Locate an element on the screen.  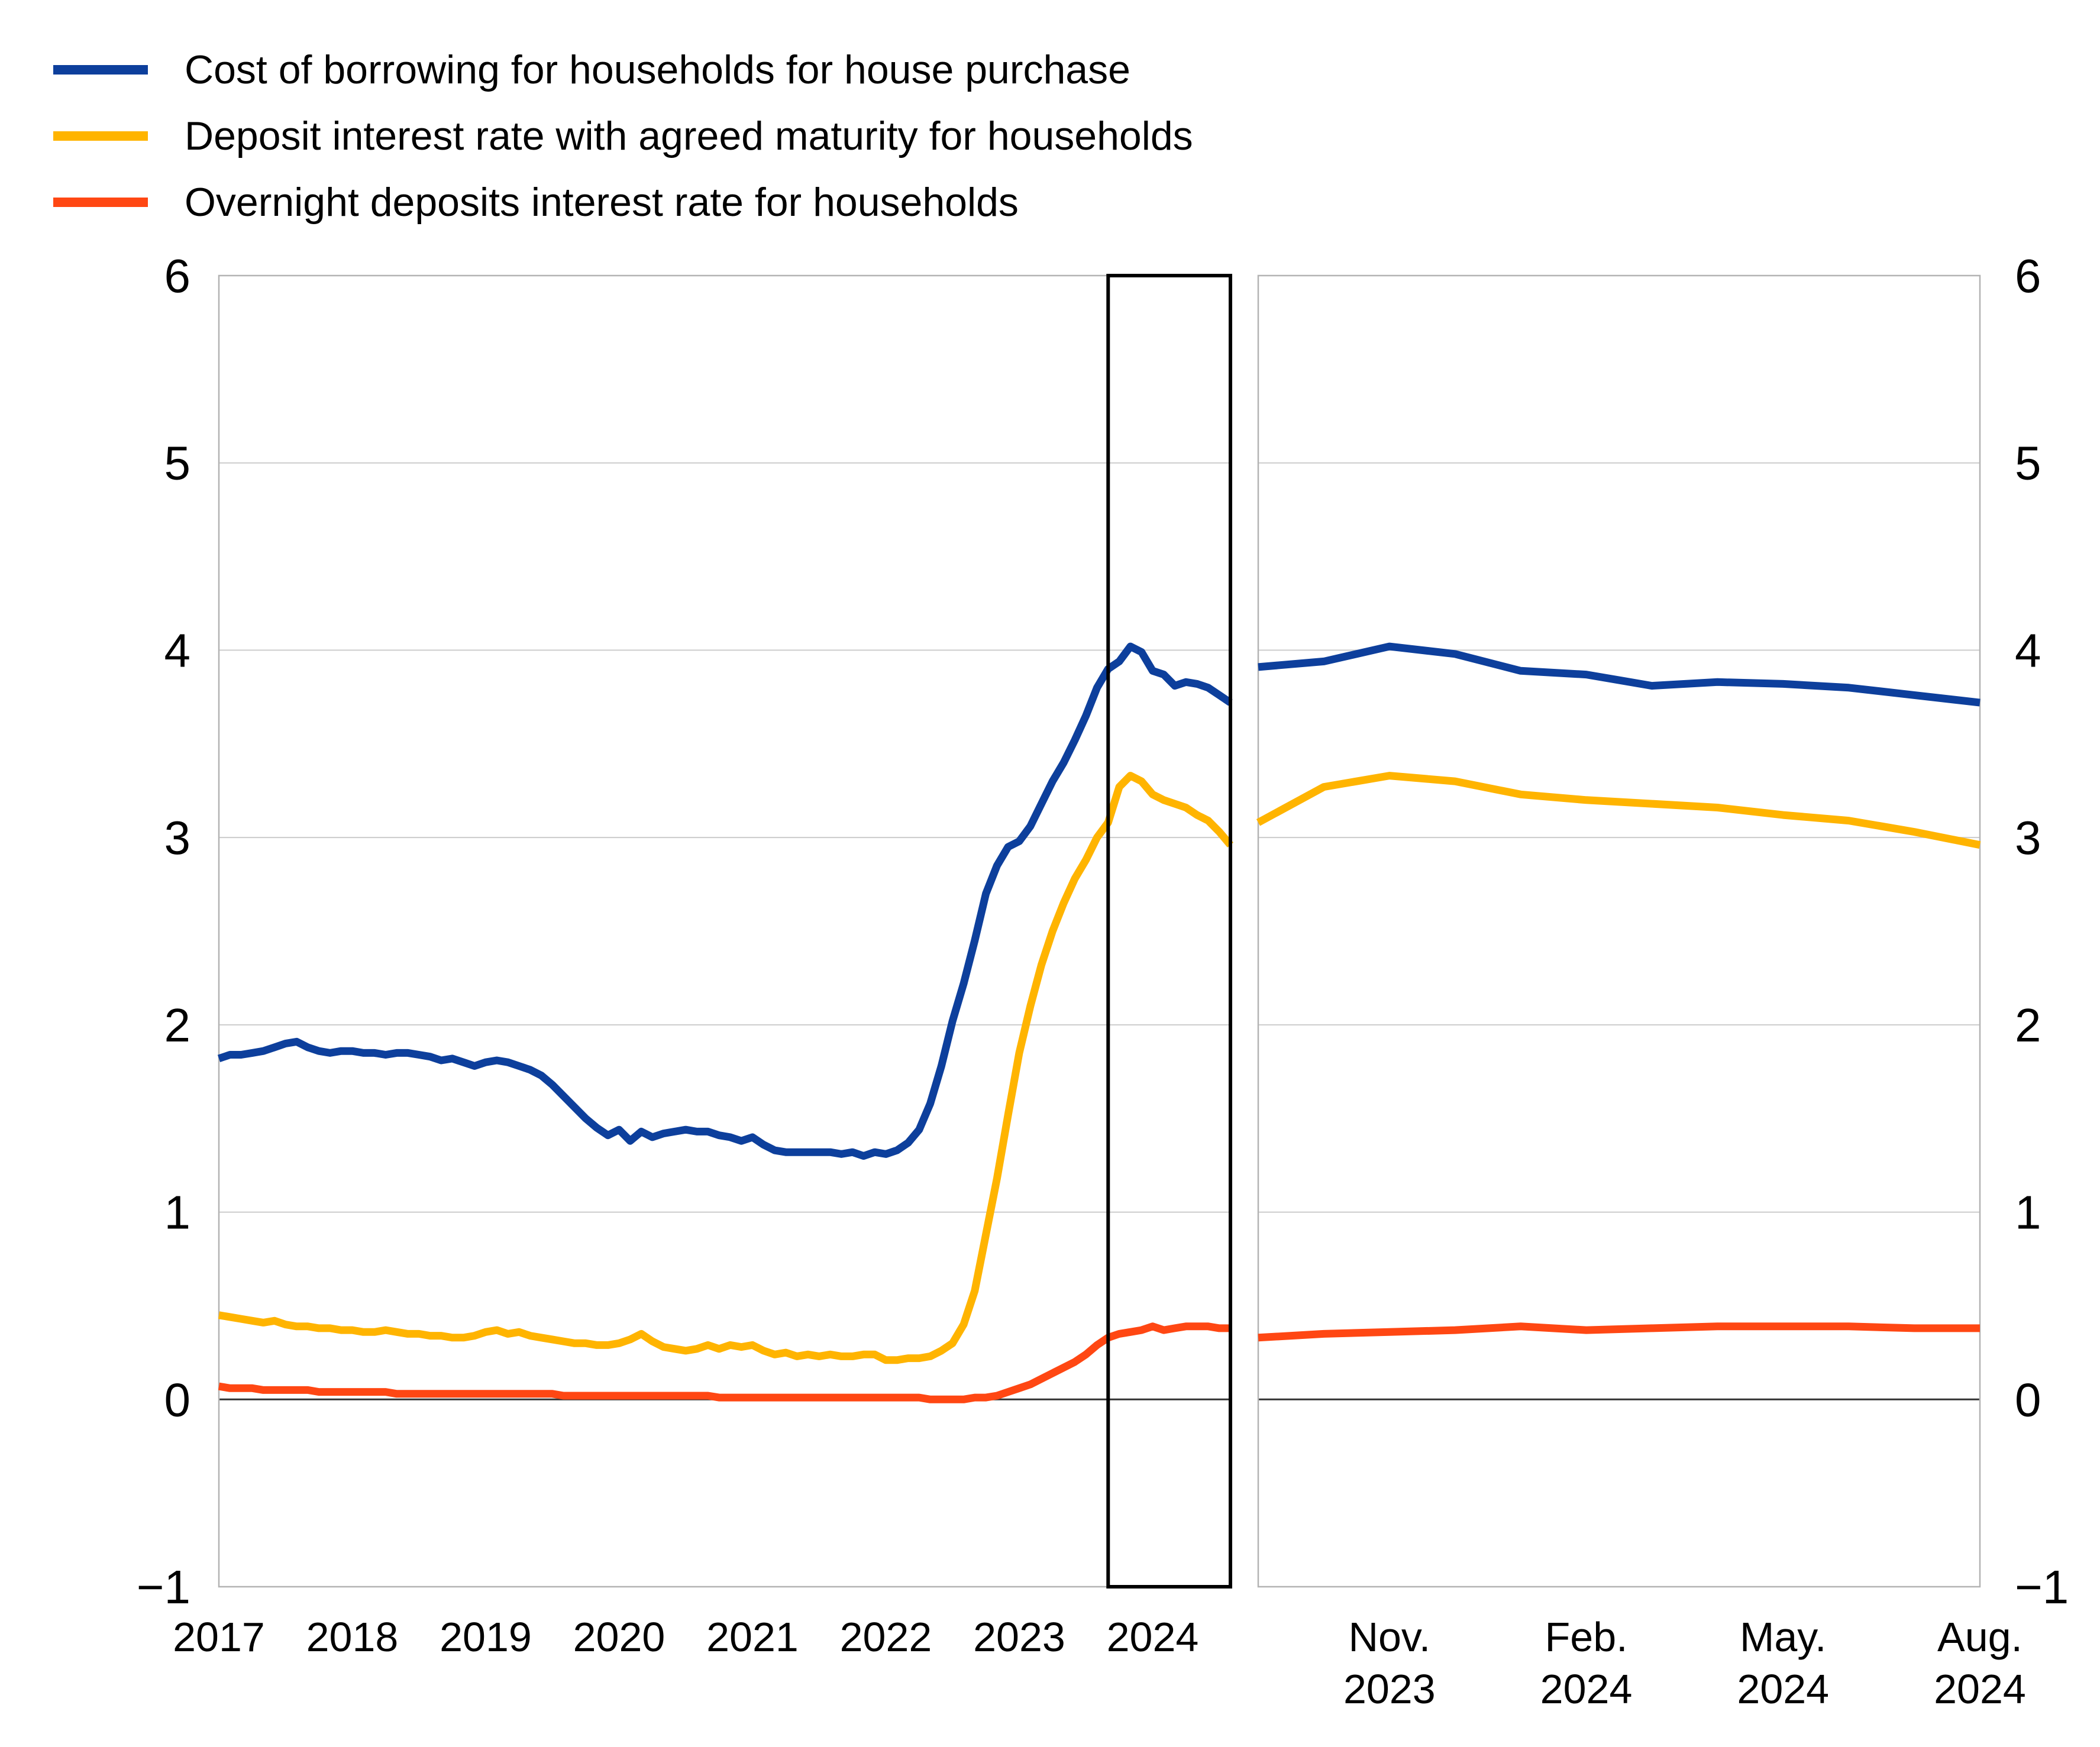
y-tick-label-right: 0 is located at coordinates (2028, 1399).